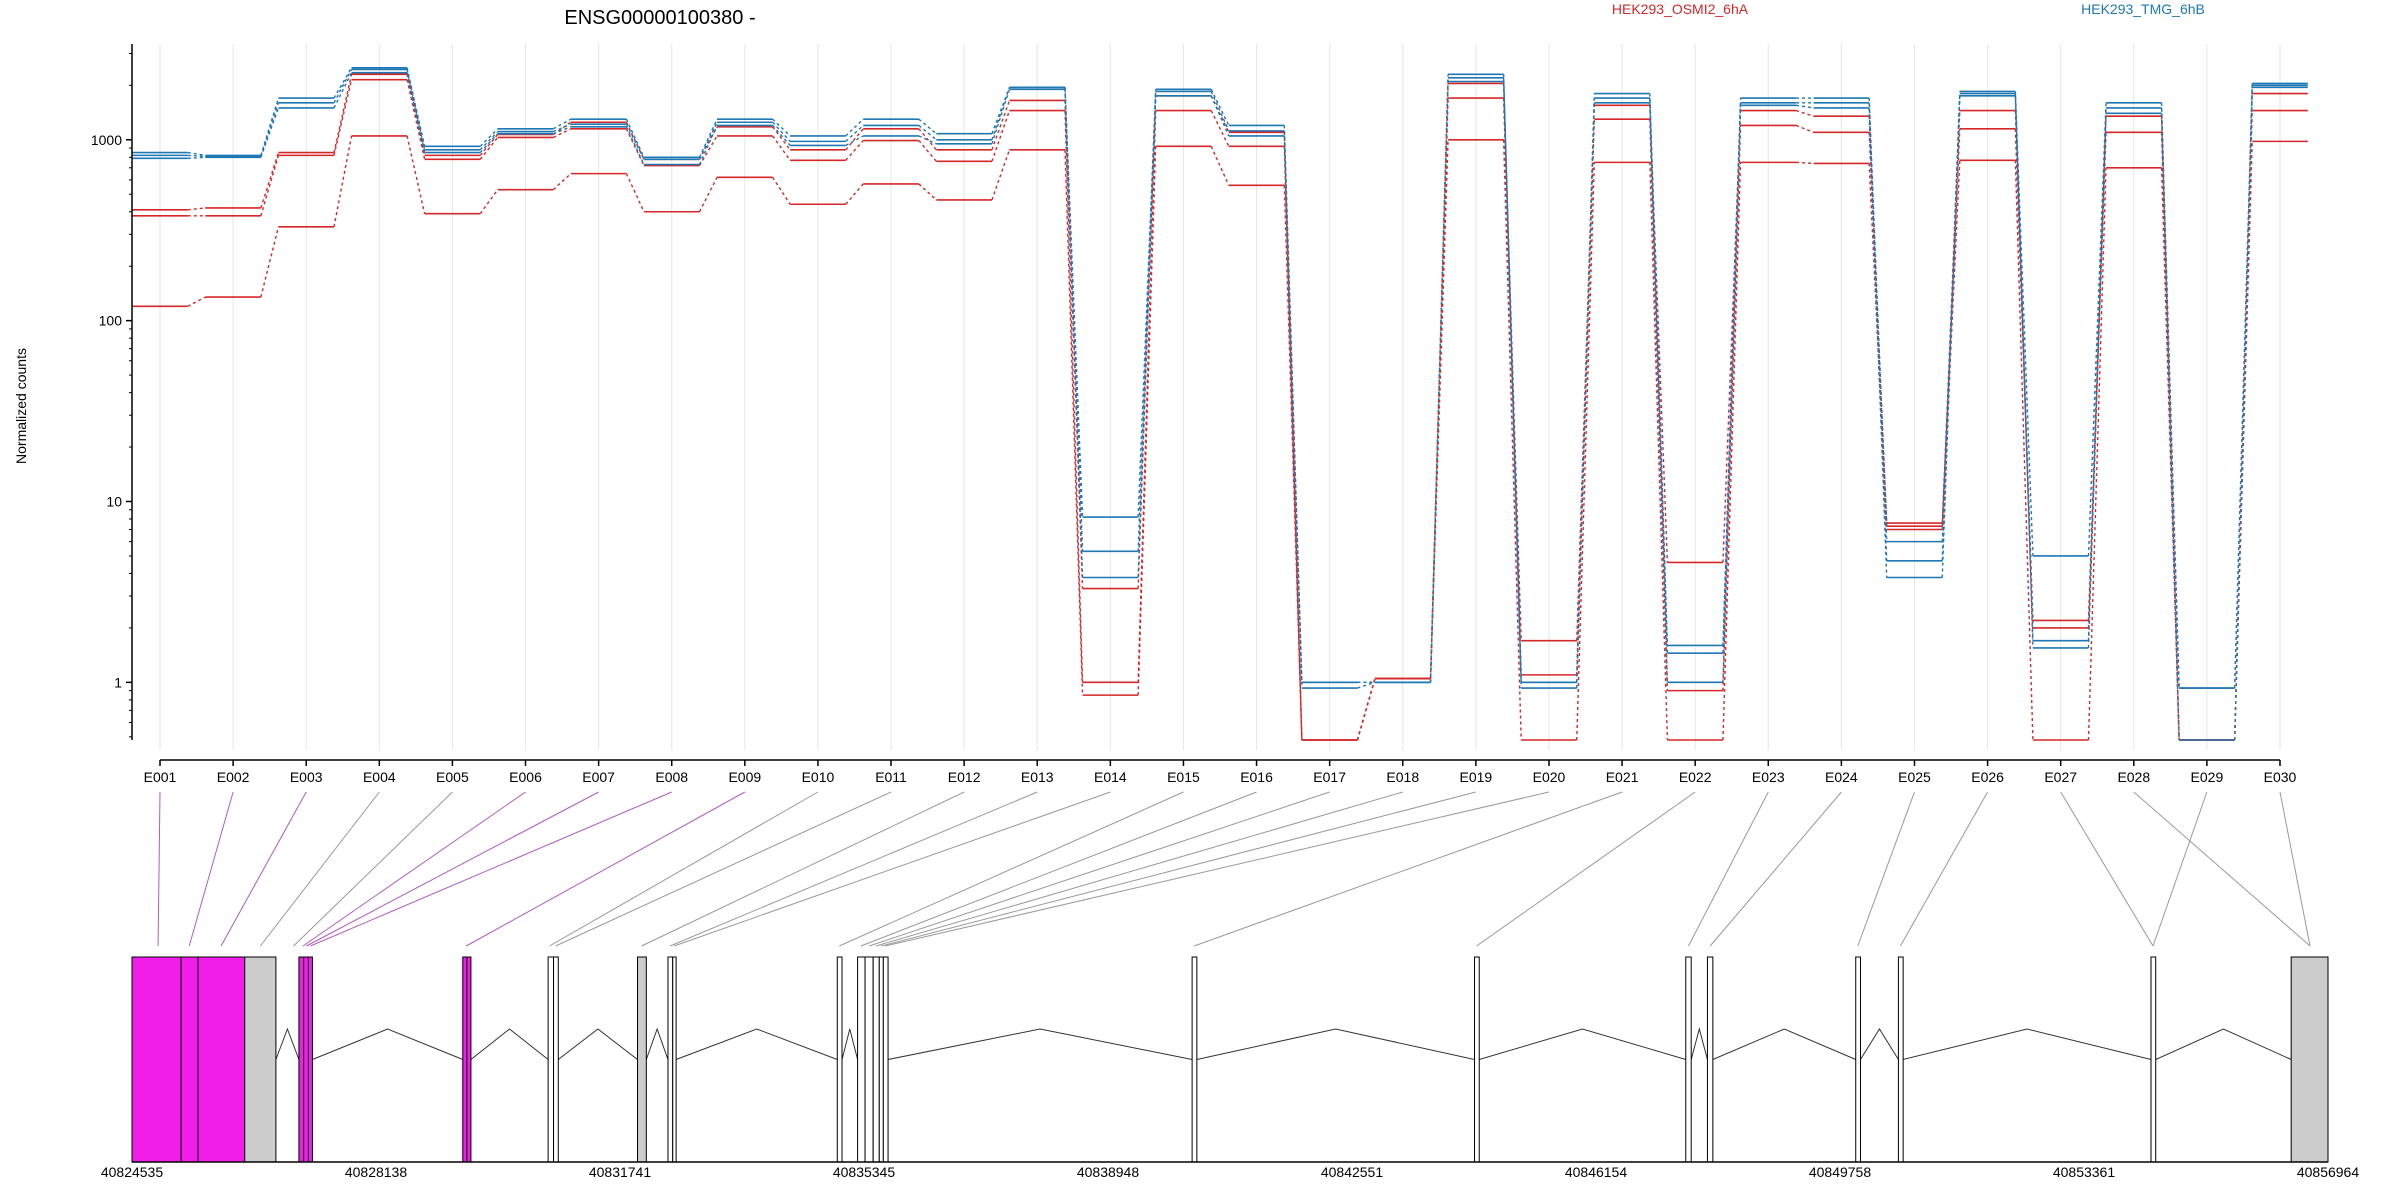 Image resolution: width=2400 pixels, height=1200 pixels. What do you see at coordinates (1037, 777) in the screenshot?
I see `x-tick-label: E013` at bounding box center [1037, 777].